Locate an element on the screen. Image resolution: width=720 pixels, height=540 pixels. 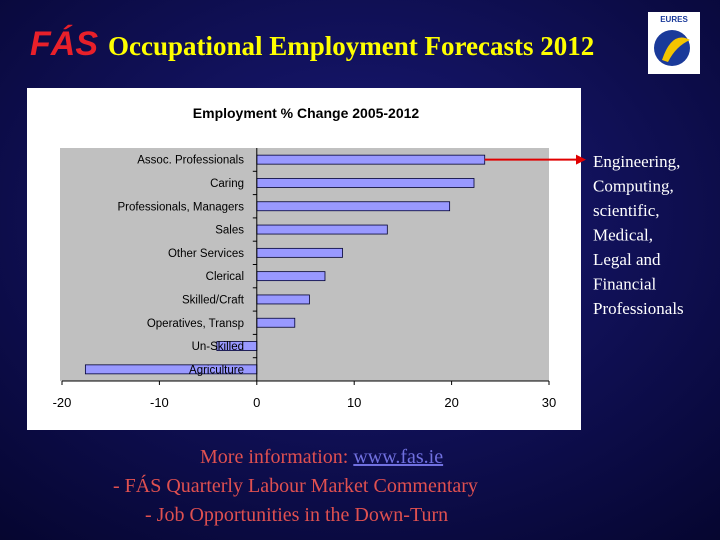
x-tick-label: 10 is located at coordinates (354, 402).